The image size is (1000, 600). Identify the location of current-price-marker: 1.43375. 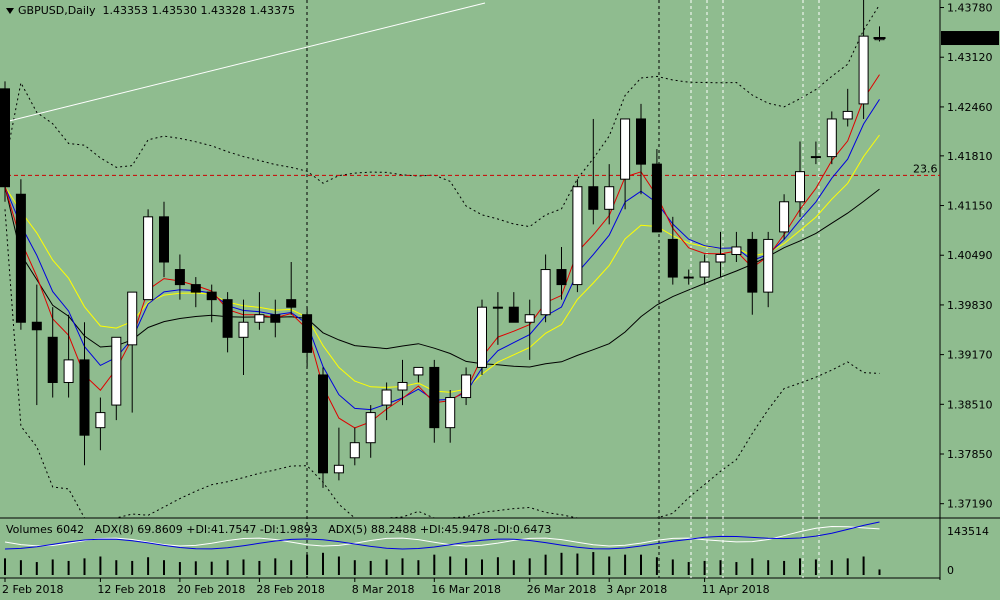
(936, 38).